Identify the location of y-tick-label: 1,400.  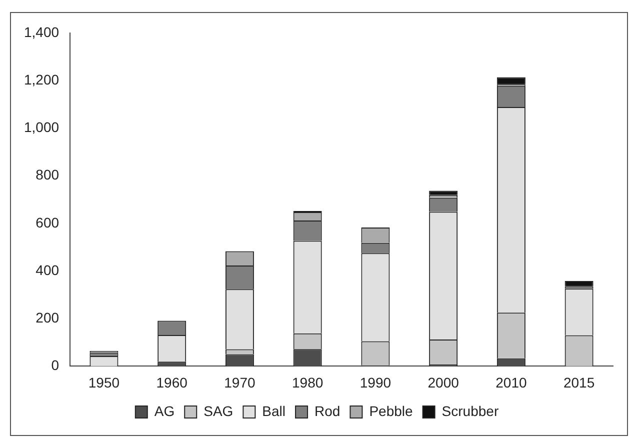
(42, 32).